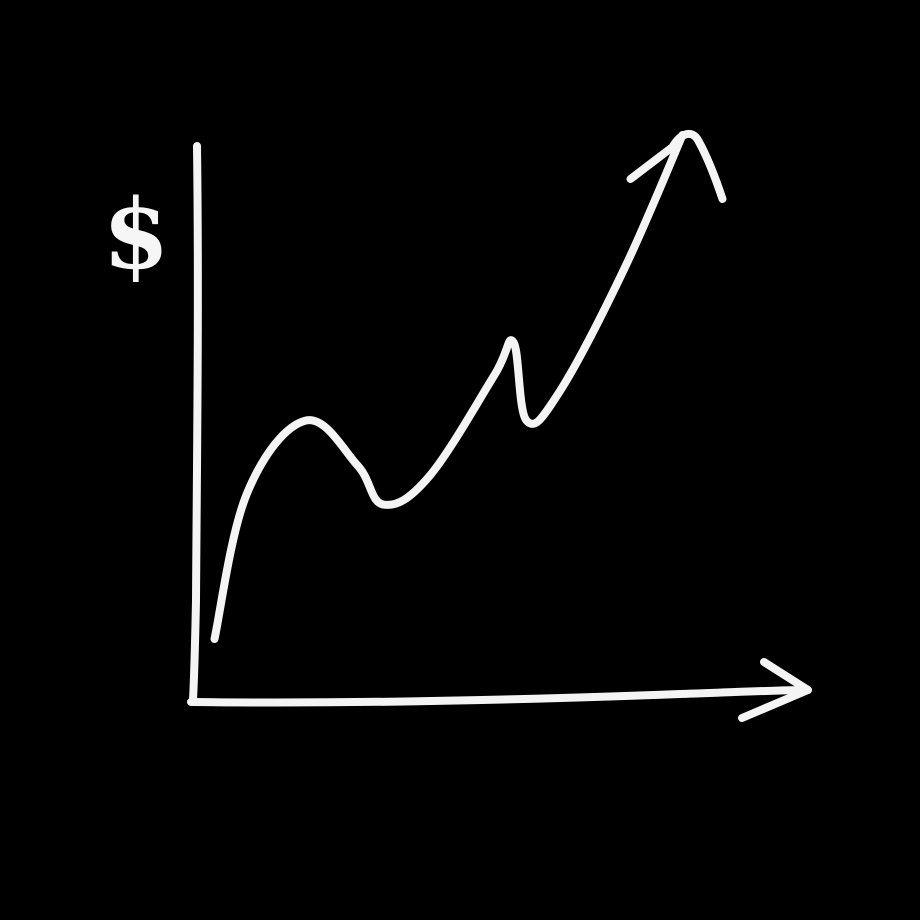  I want to click on x-axis-line, so click(499, 696).